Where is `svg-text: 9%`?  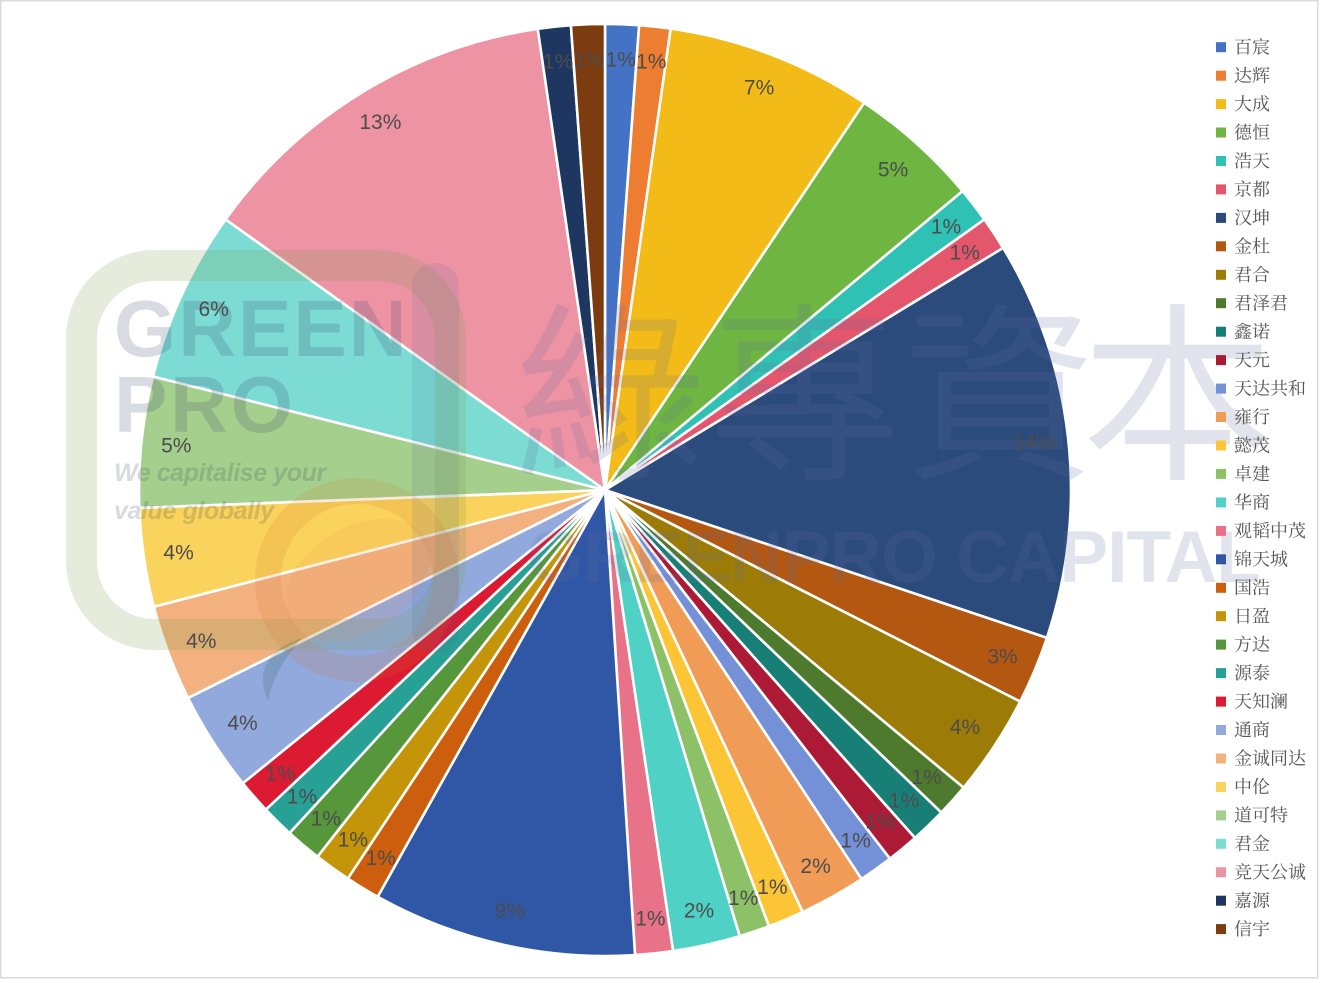 svg-text: 9% is located at coordinates (510, 910).